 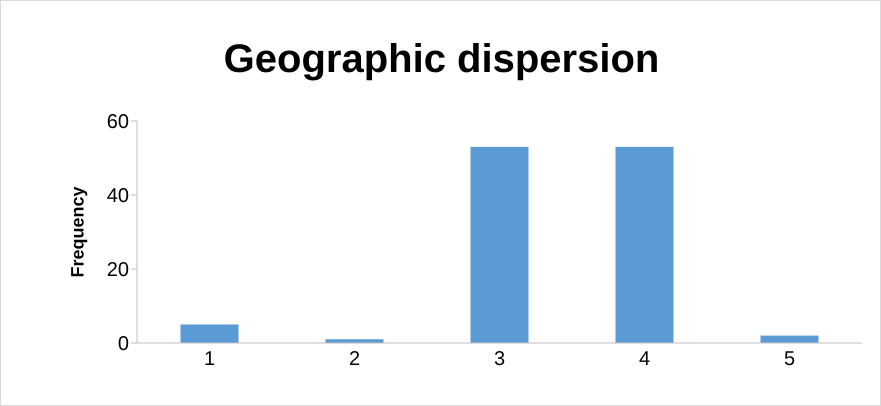 What do you see at coordinates (790, 359) in the screenshot?
I see `x-tick-label: 5` at bounding box center [790, 359].